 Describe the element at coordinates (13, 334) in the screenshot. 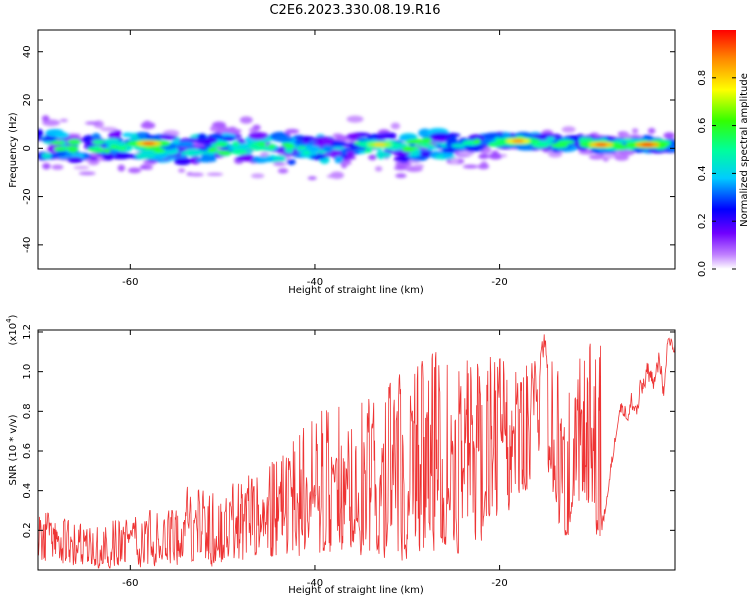

I see `snr-scale-base: (x10` at that location.